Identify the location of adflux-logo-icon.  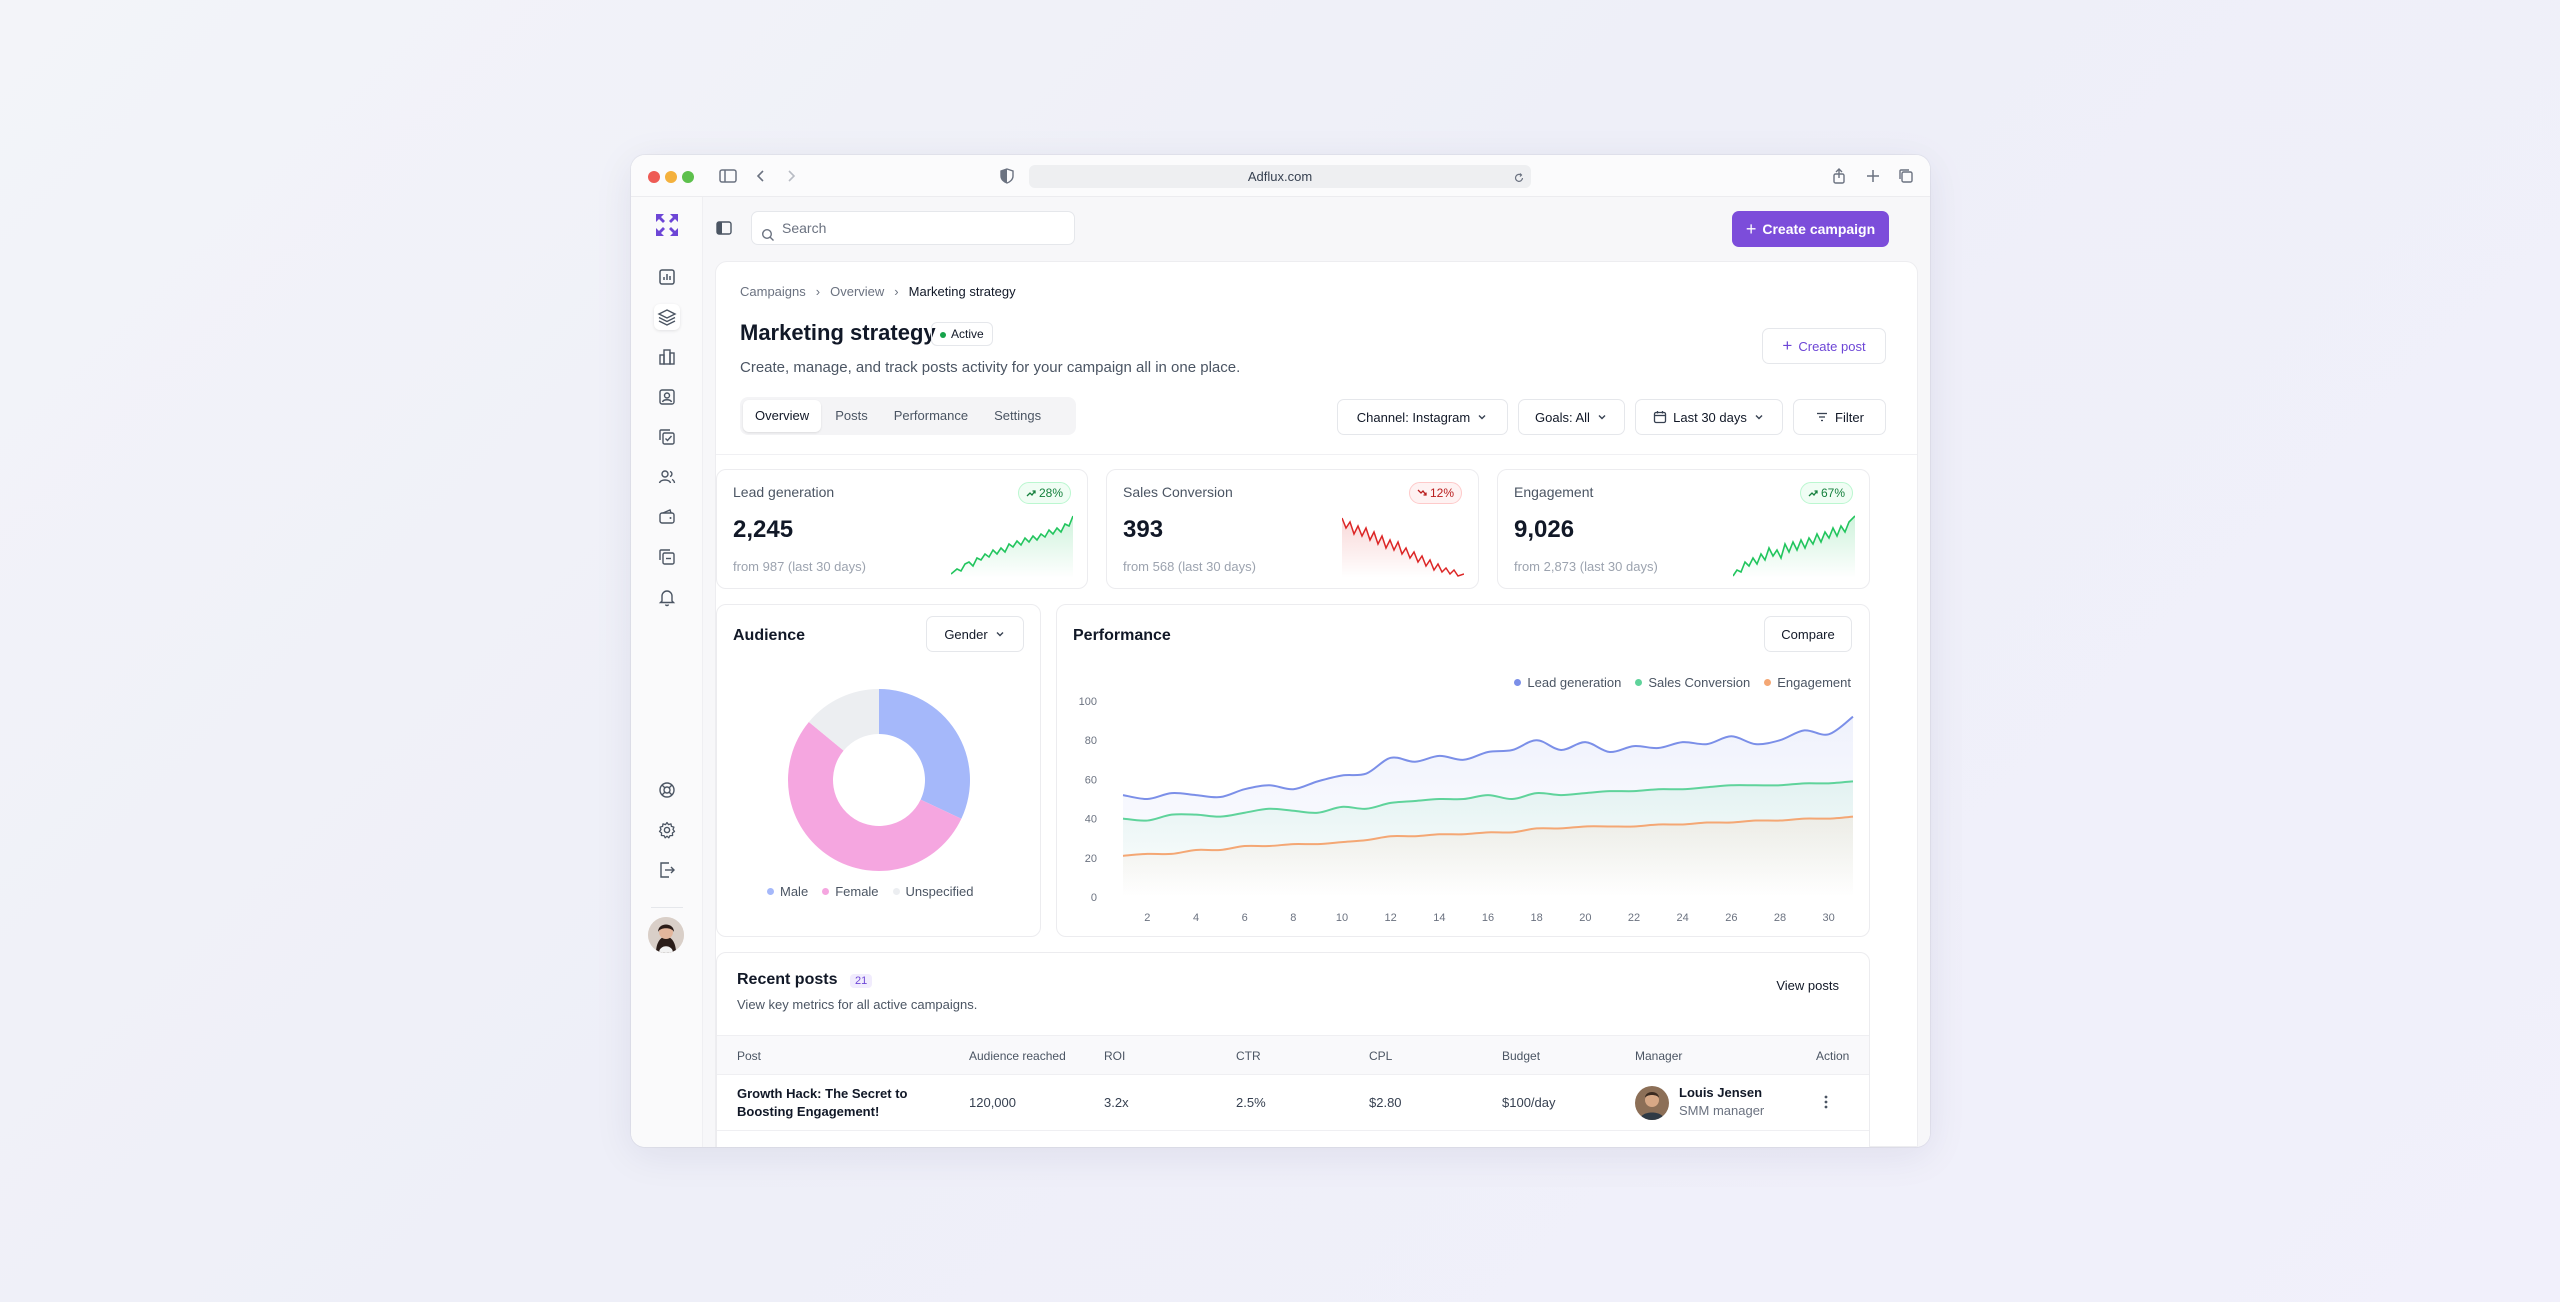
(667, 225).